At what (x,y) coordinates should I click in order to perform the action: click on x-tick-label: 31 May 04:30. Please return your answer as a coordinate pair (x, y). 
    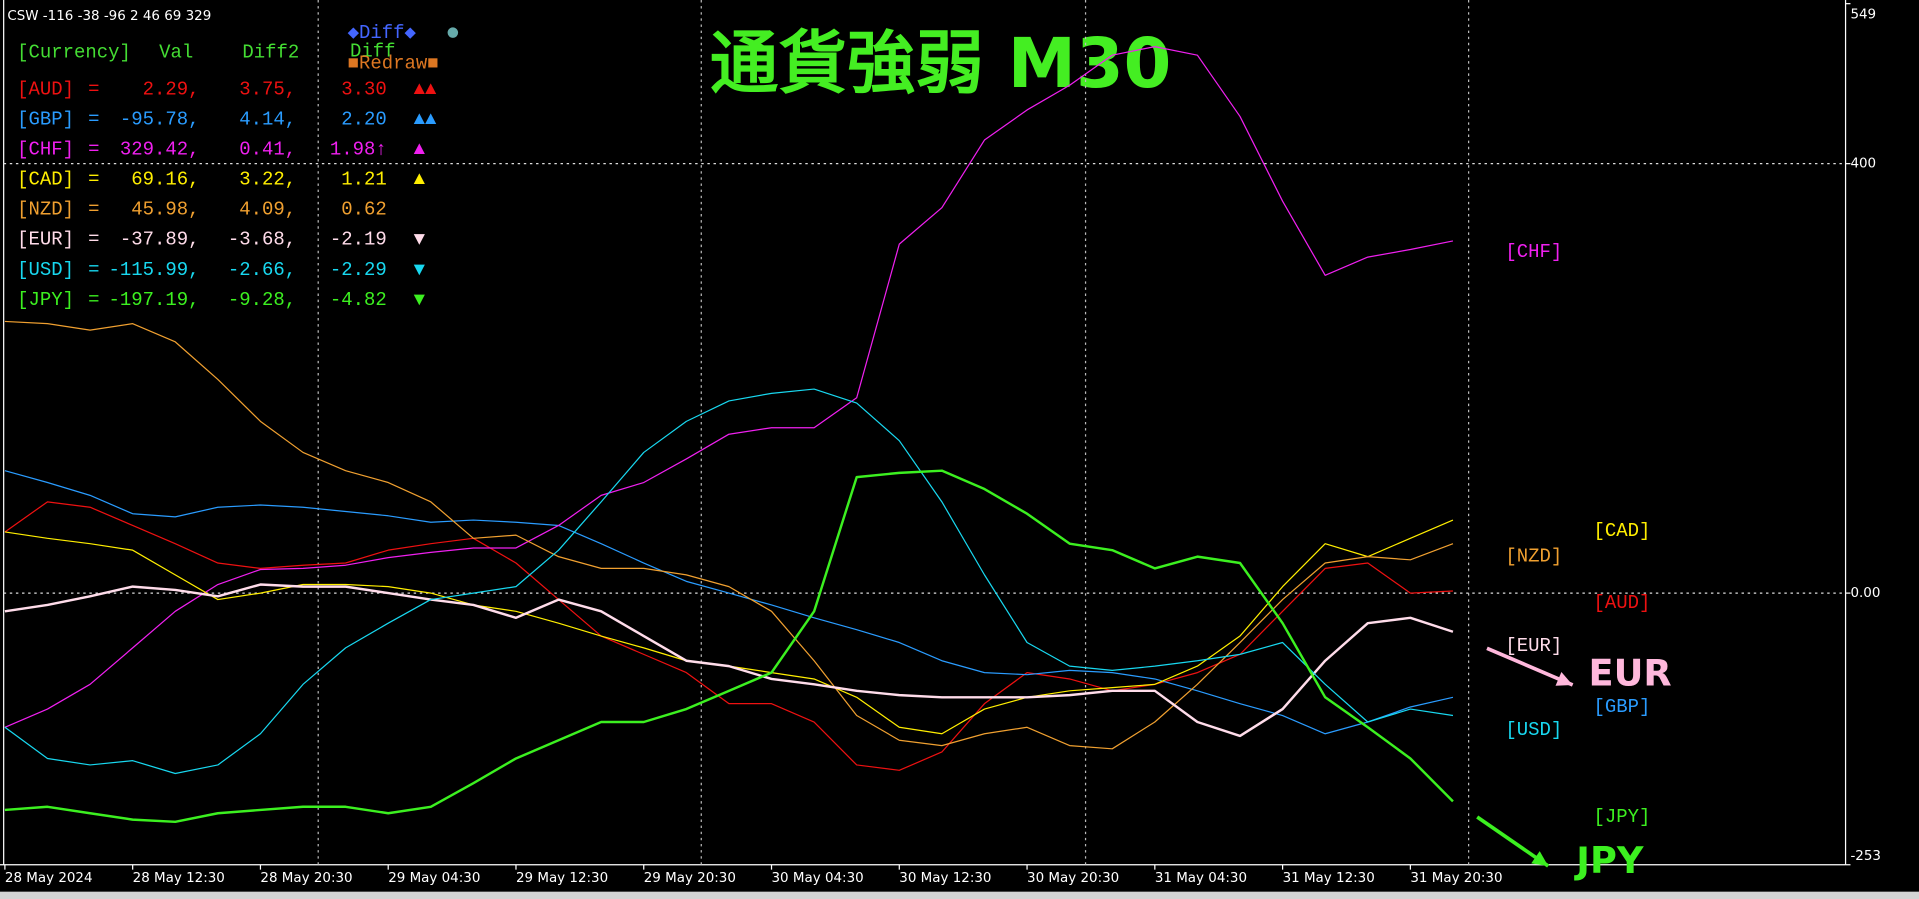
    Looking at the image, I should click on (1201, 878).